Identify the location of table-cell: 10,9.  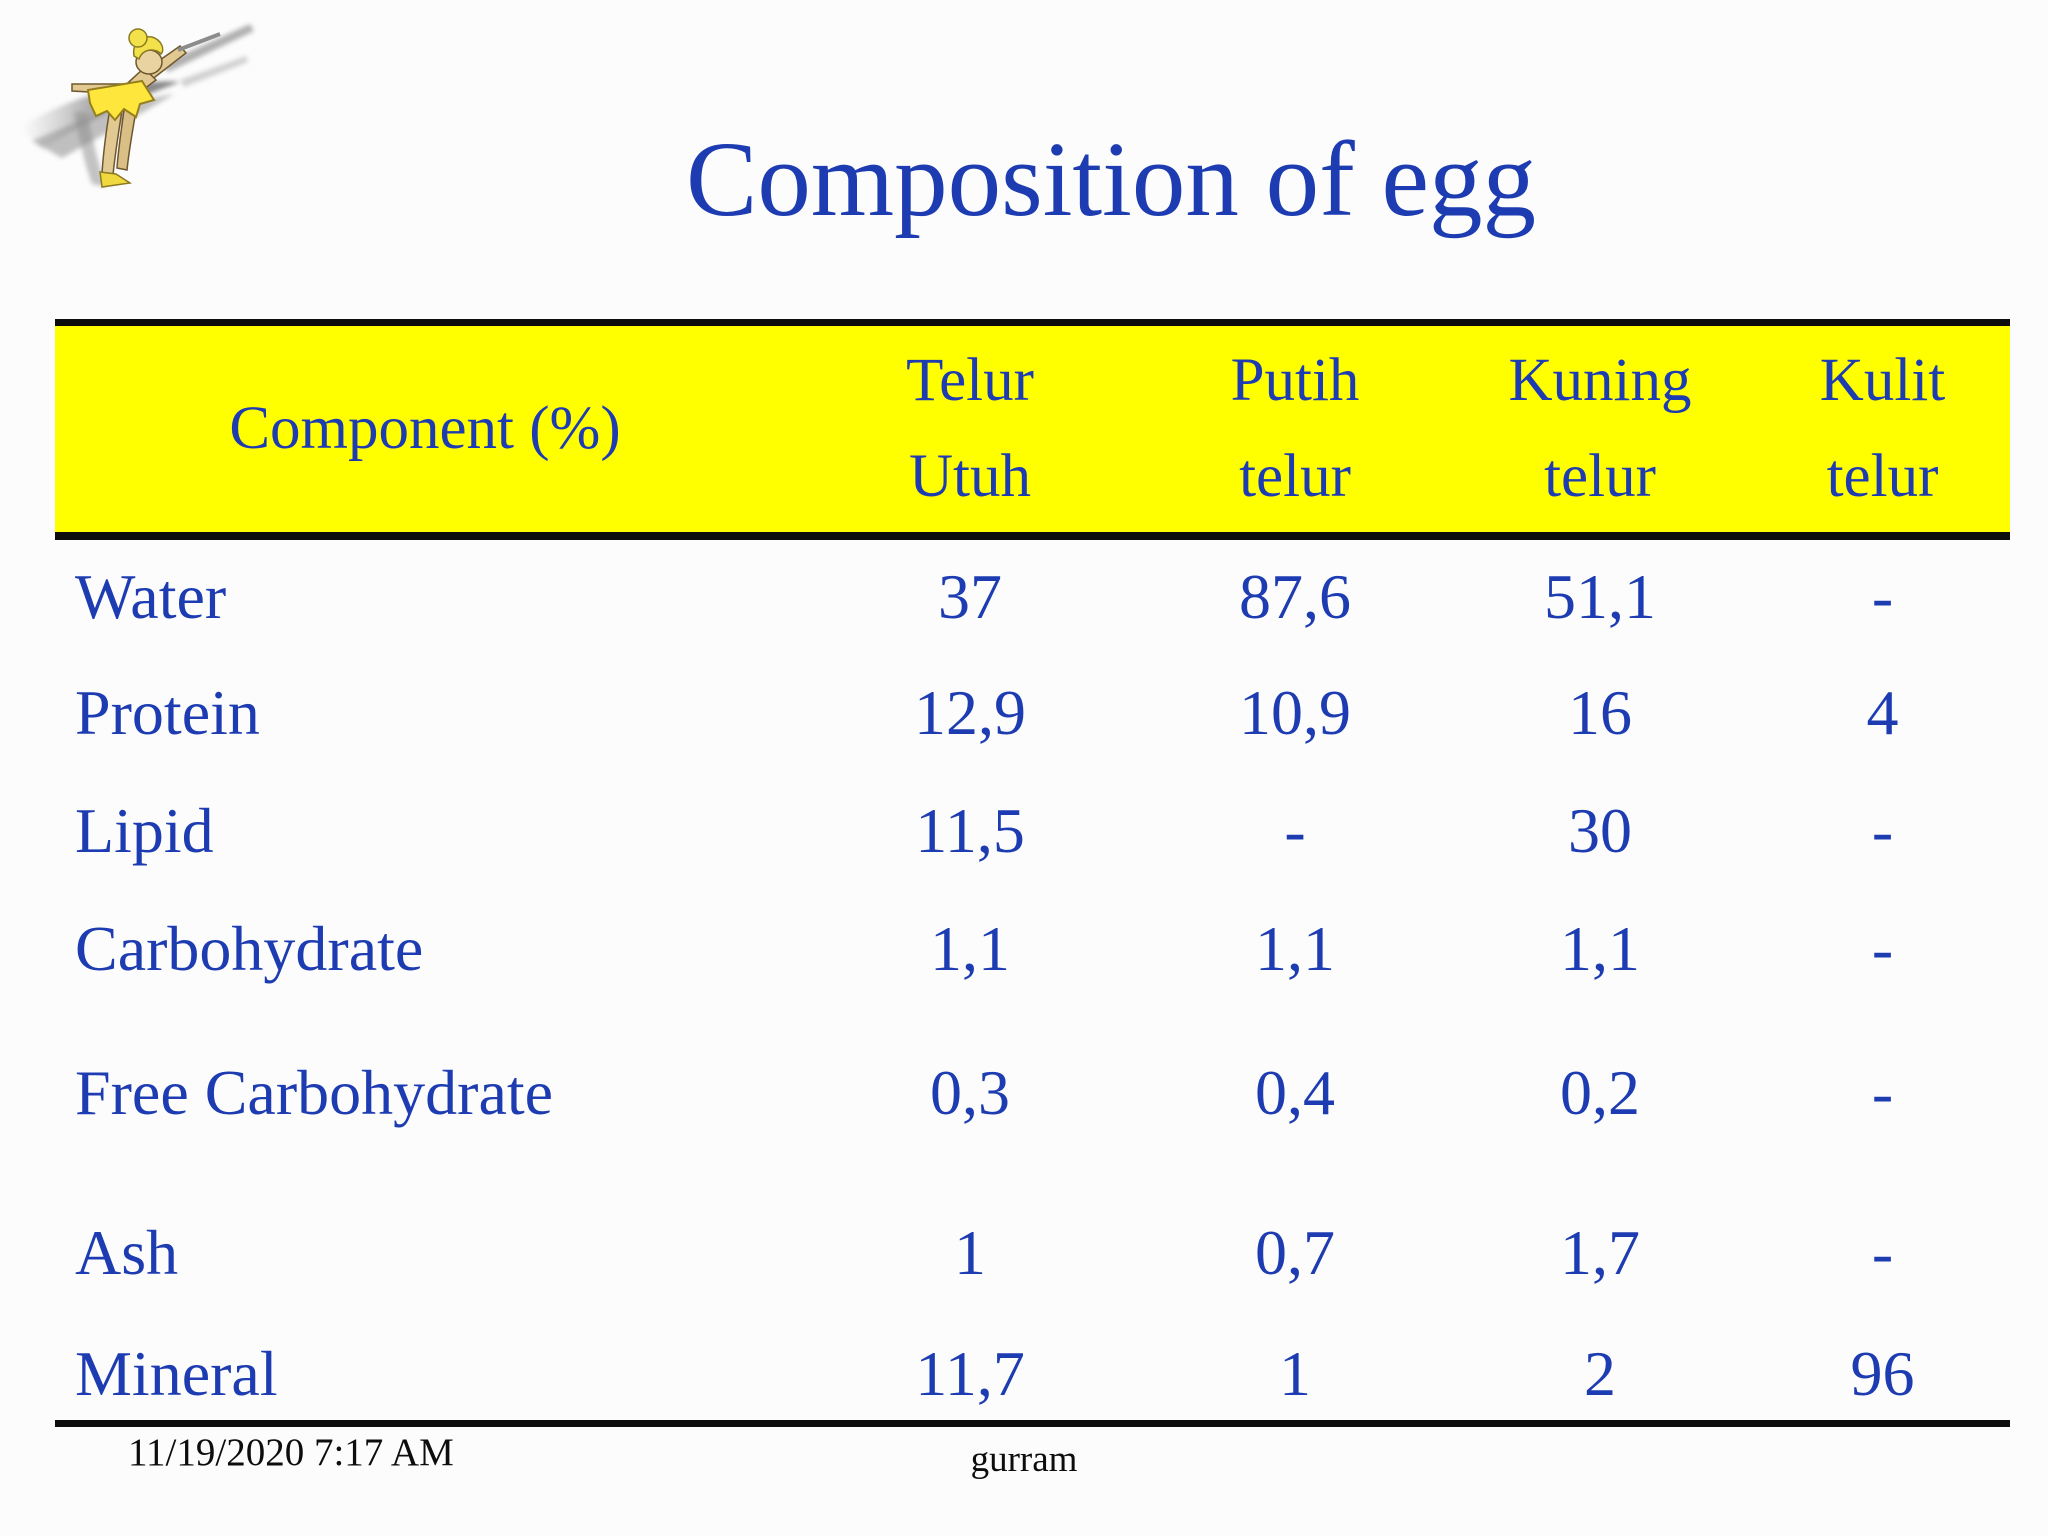
(1295, 712).